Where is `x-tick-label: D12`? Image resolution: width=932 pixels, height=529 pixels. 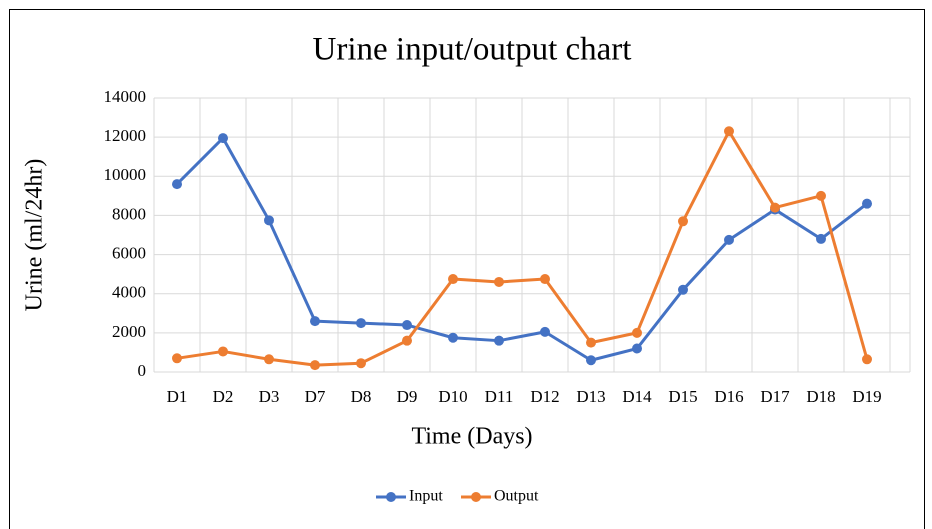 x-tick-label: D12 is located at coordinates (544, 396).